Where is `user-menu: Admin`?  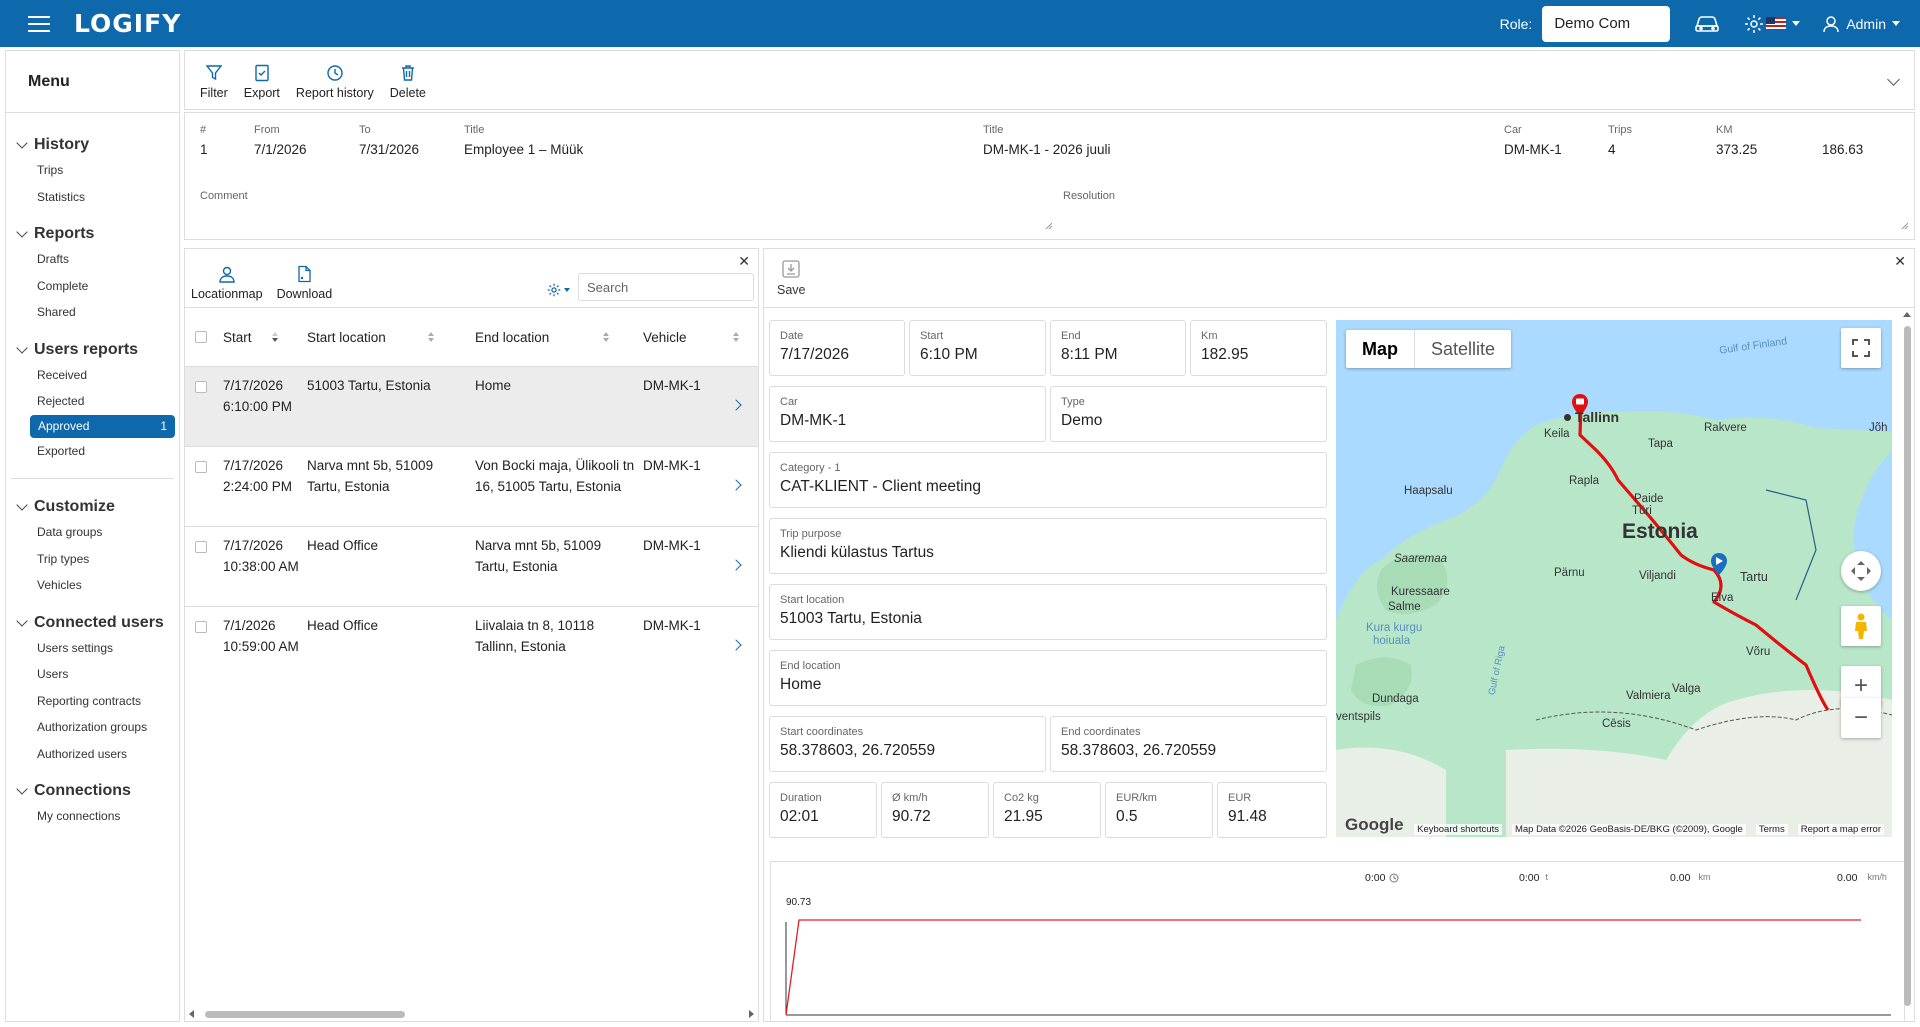
user-menu: Admin is located at coordinates (1861, 24).